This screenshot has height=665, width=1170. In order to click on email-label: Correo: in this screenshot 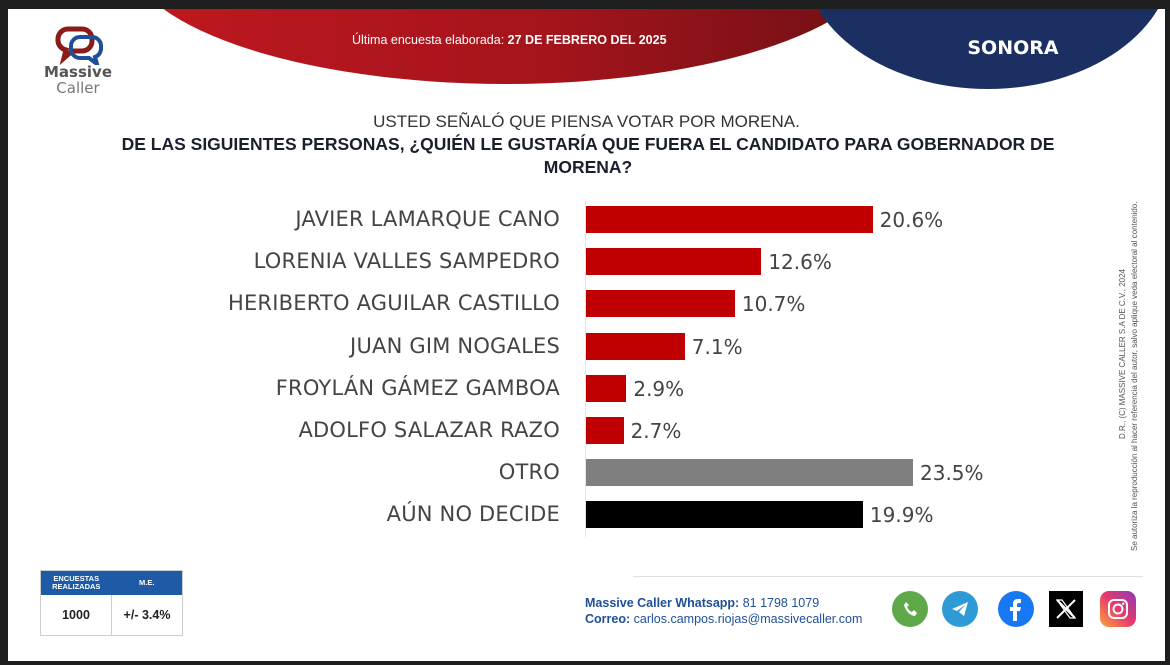, I will do `click(608, 619)`.